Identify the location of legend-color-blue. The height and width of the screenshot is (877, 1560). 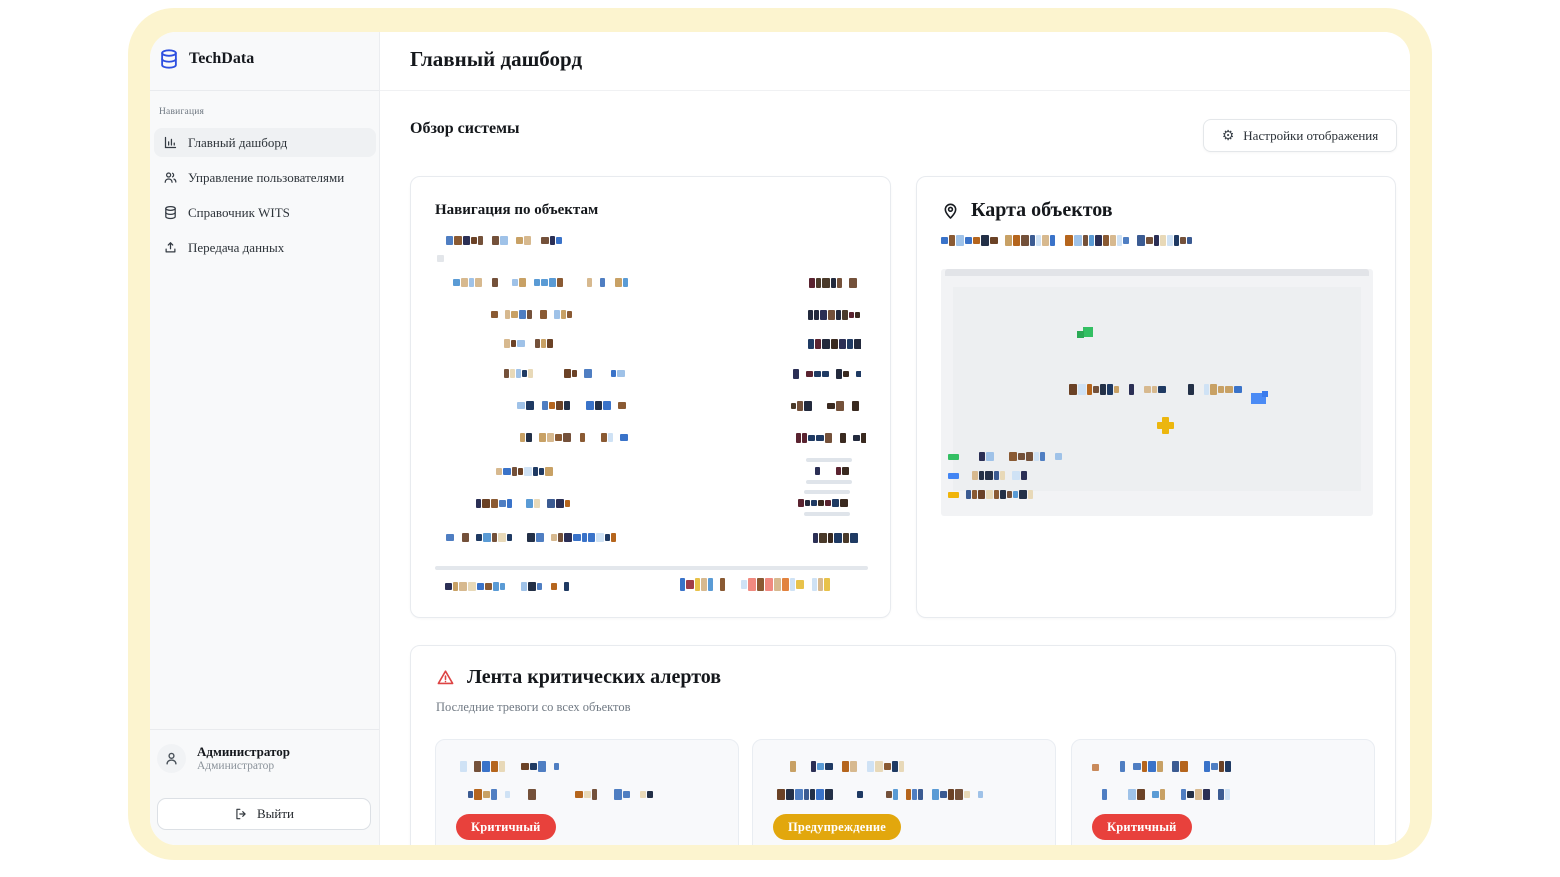
(953, 475).